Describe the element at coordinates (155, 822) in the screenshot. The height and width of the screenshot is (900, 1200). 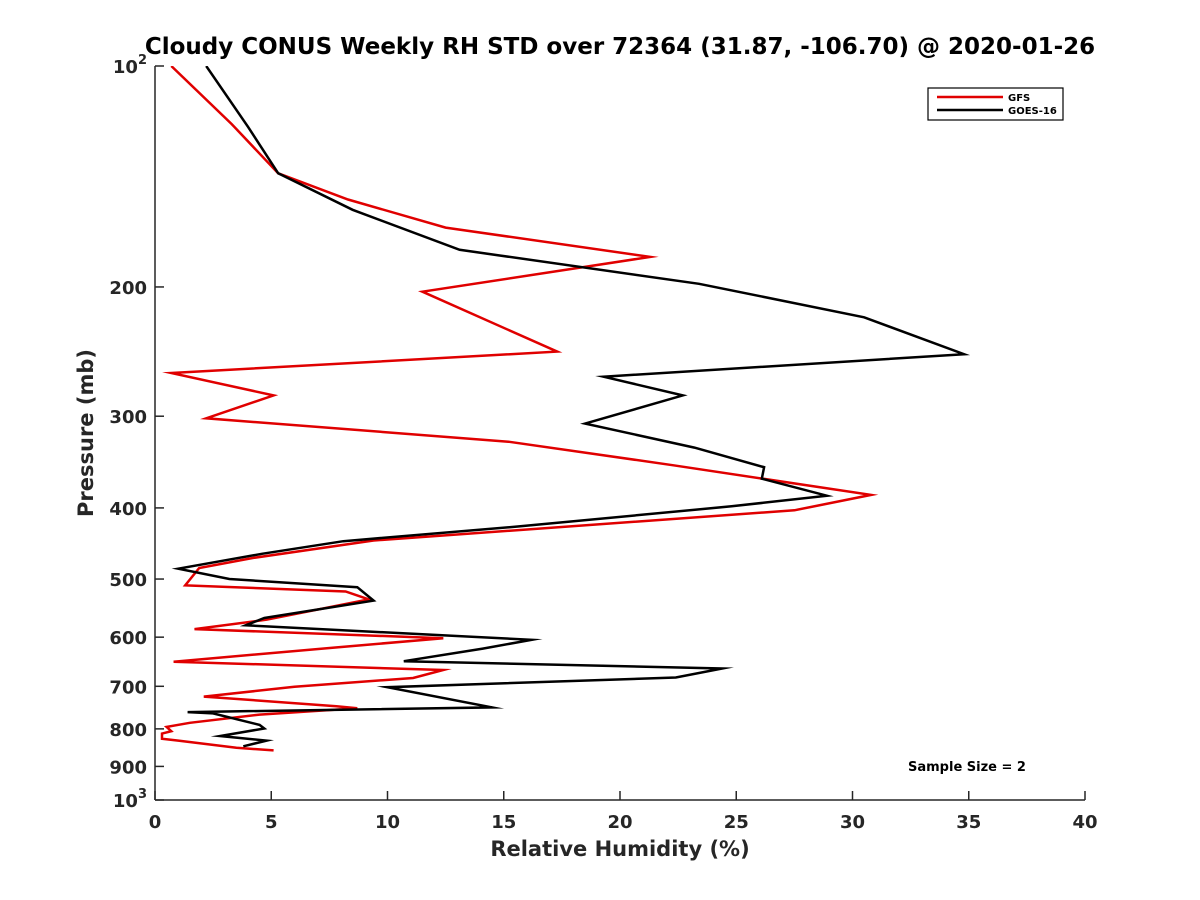
I see `x-tick-label: 0` at that location.